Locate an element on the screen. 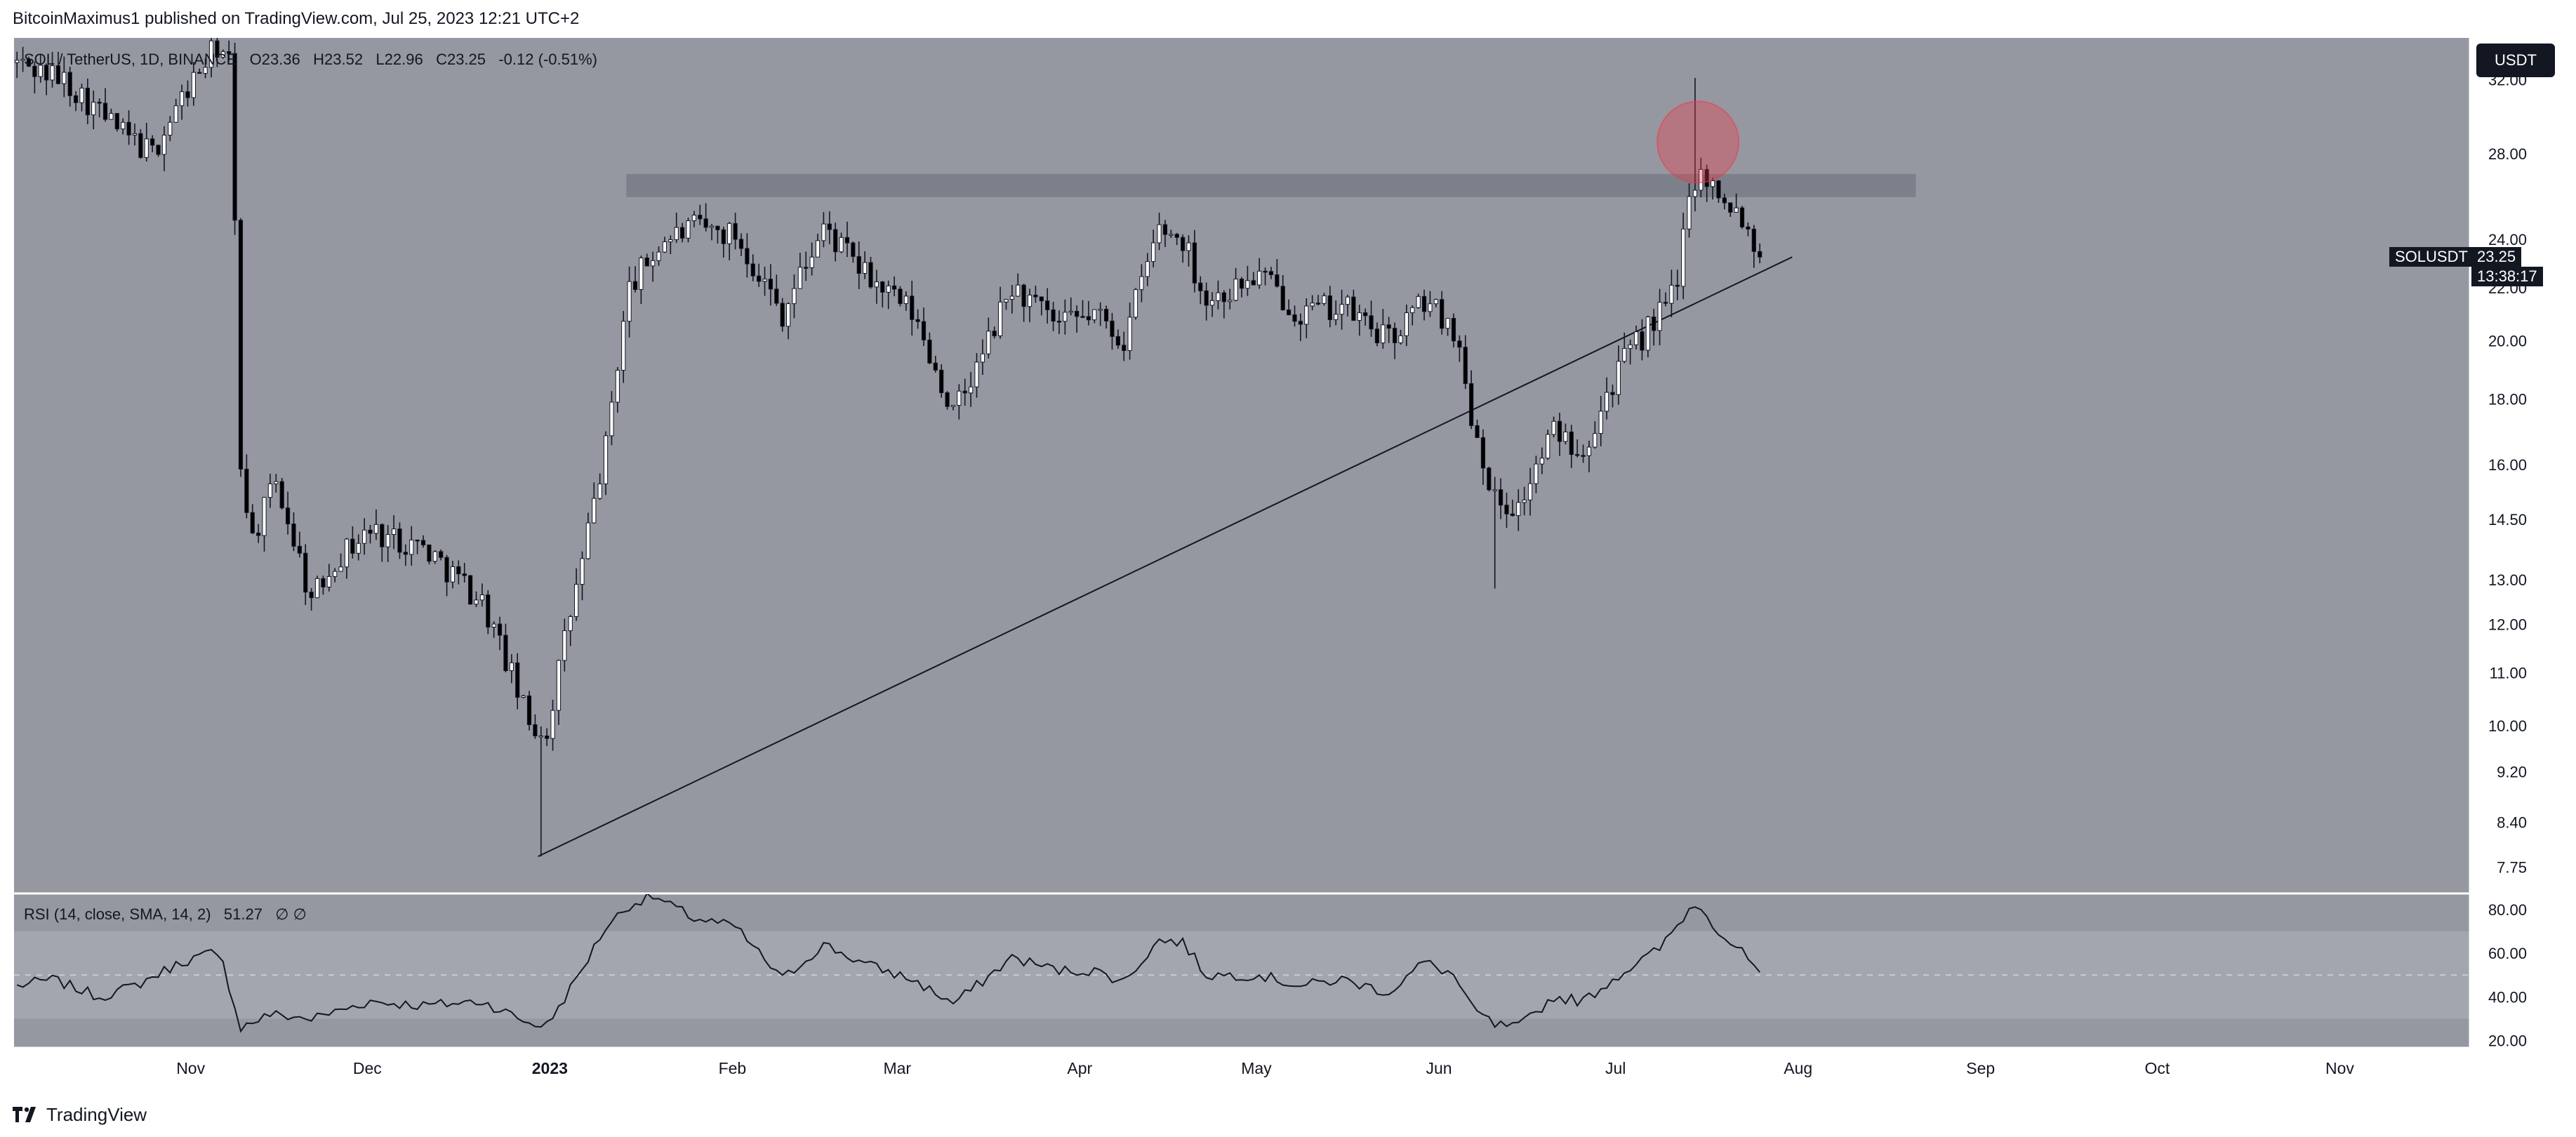  time-axis-tick: Feb is located at coordinates (733, 1068).